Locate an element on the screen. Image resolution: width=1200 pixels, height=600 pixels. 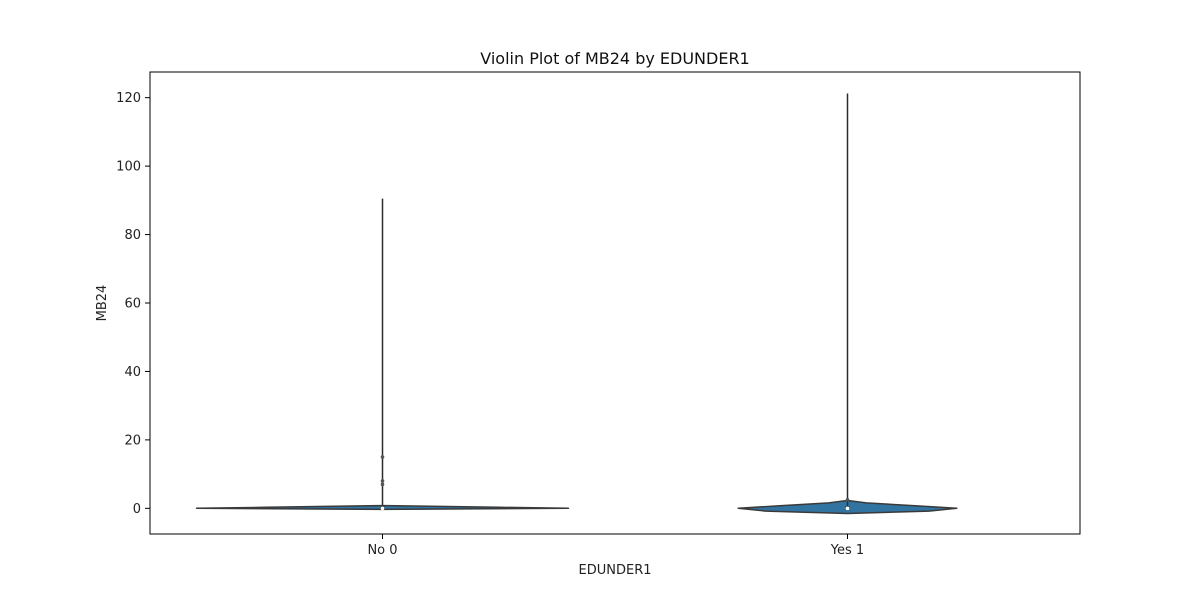
x-axis-label: EDUNDER1 is located at coordinates (615, 570).